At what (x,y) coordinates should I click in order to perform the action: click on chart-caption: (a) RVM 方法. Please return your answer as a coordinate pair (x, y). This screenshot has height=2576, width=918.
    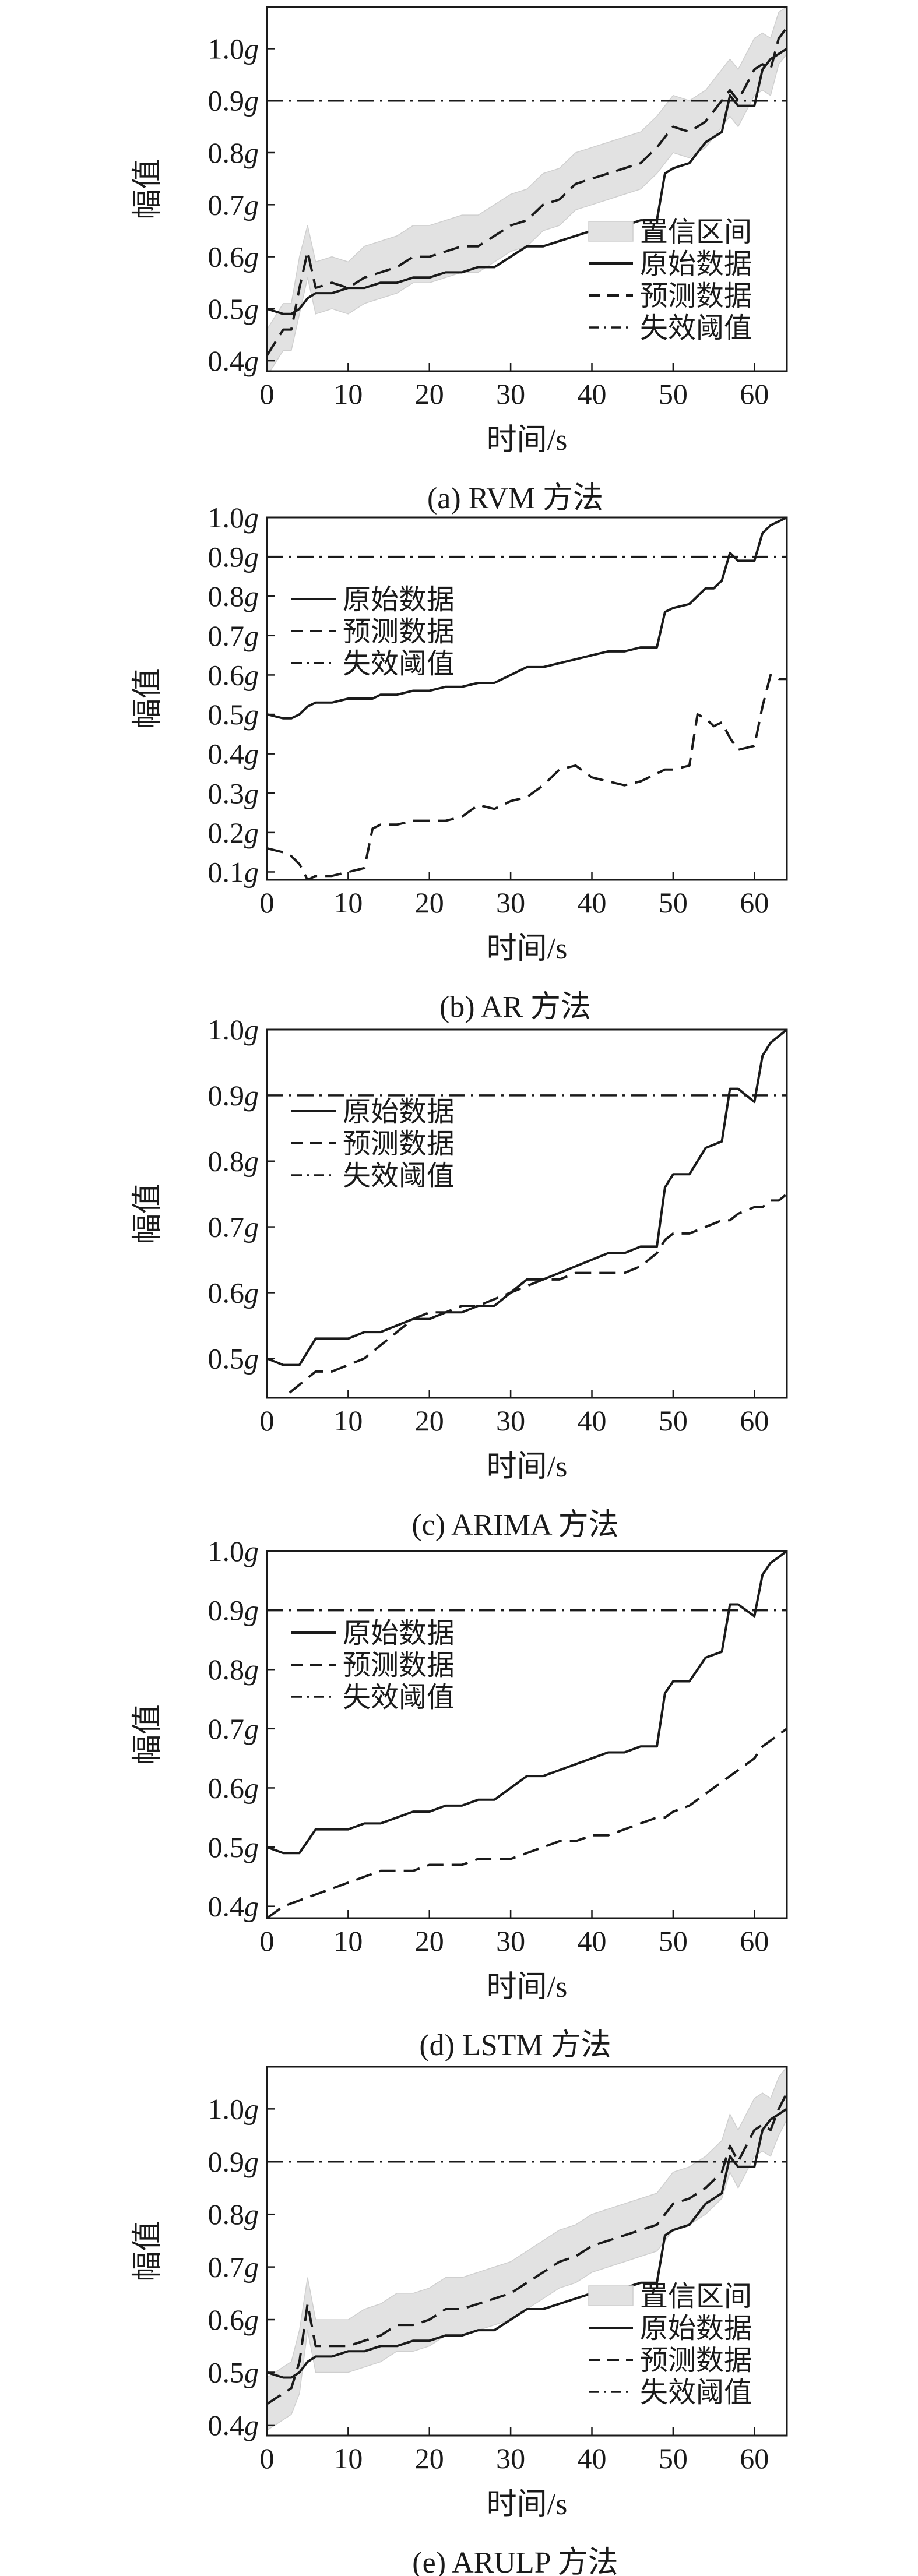
    Looking at the image, I should click on (515, 498).